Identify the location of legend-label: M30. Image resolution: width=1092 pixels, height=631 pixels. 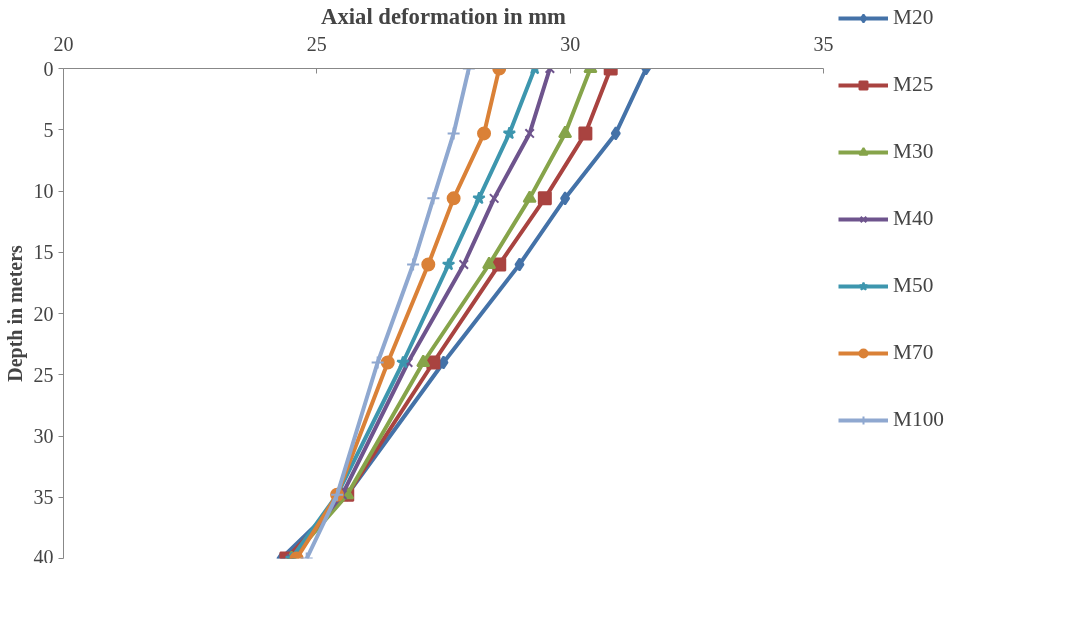
(913, 151).